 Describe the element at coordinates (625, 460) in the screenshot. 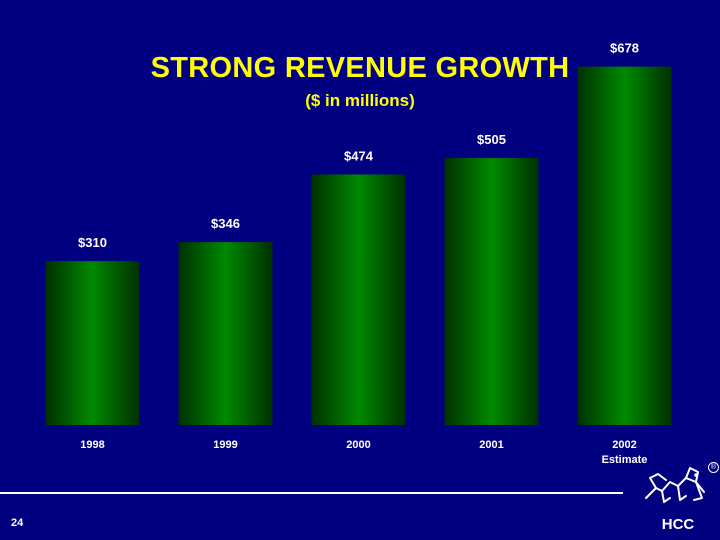

I see `x-tick-sublabel-2002: Estimate` at that location.